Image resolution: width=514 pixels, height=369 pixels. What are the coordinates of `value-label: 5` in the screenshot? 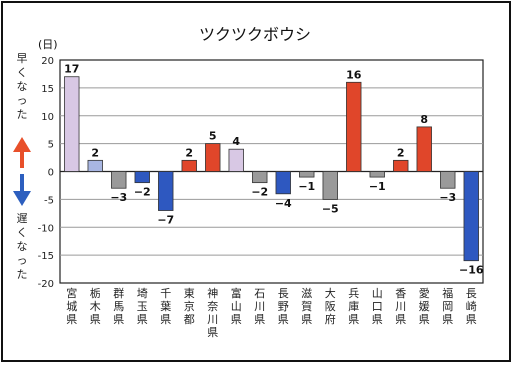 It's located at (213, 136).